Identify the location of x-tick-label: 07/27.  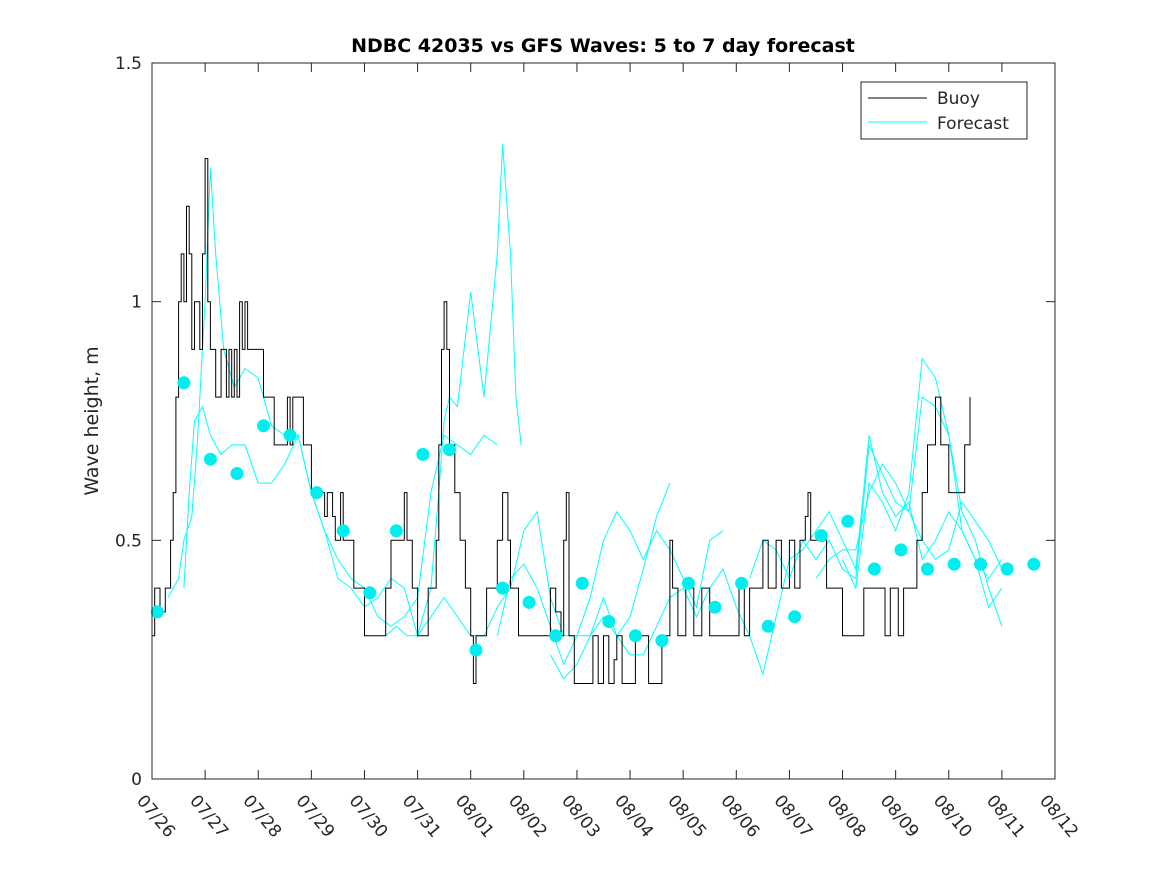
(208, 816).